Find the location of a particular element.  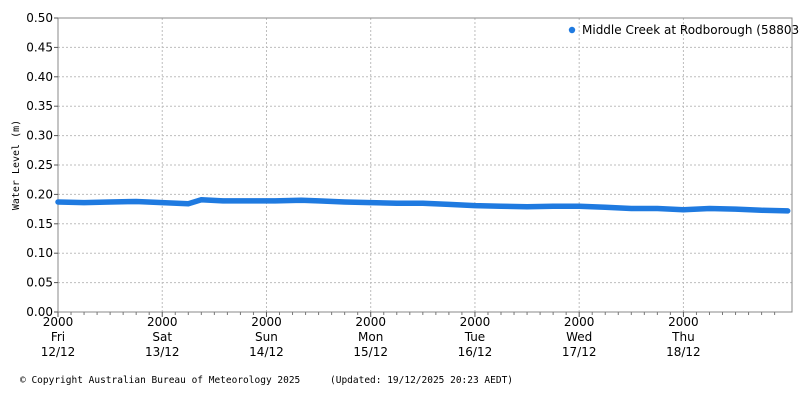

x-tick-label: 18/12 is located at coordinates (683, 352).